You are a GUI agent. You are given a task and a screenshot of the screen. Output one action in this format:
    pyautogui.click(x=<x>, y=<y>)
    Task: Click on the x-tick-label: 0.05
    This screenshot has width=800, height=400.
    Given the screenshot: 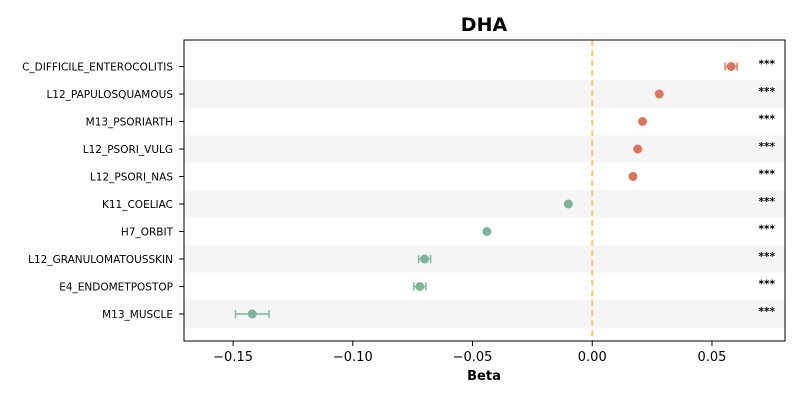 What is the action you would take?
    pyautogui.click(x=711, y=357)
    